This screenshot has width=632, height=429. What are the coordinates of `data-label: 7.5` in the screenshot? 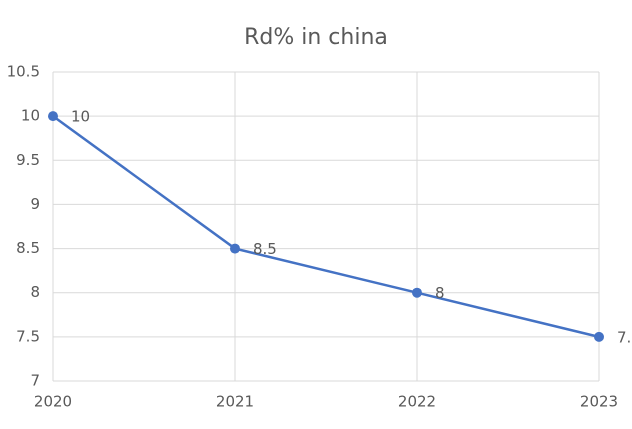 It's located at (624, 337).